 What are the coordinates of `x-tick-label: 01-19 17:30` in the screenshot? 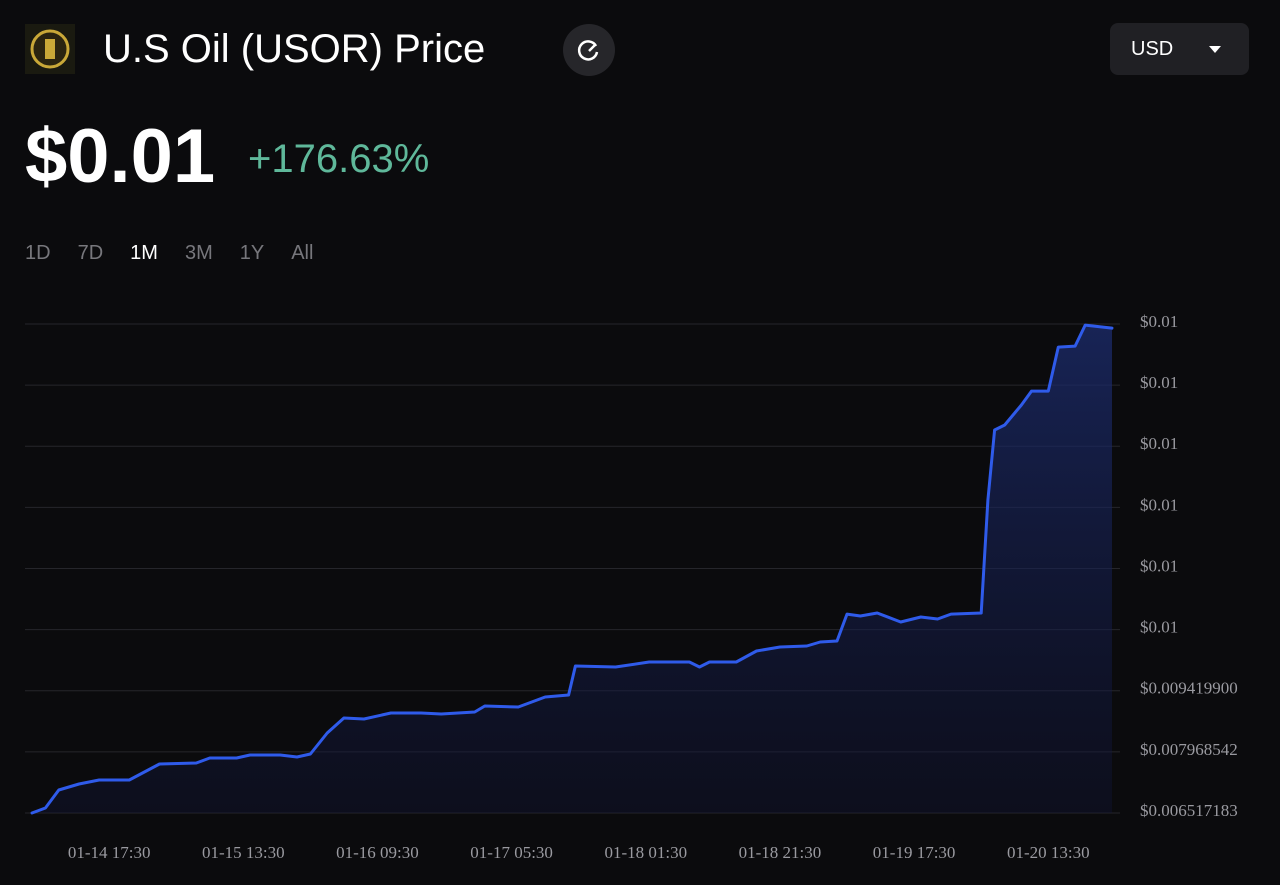 It's located at (914, 852).